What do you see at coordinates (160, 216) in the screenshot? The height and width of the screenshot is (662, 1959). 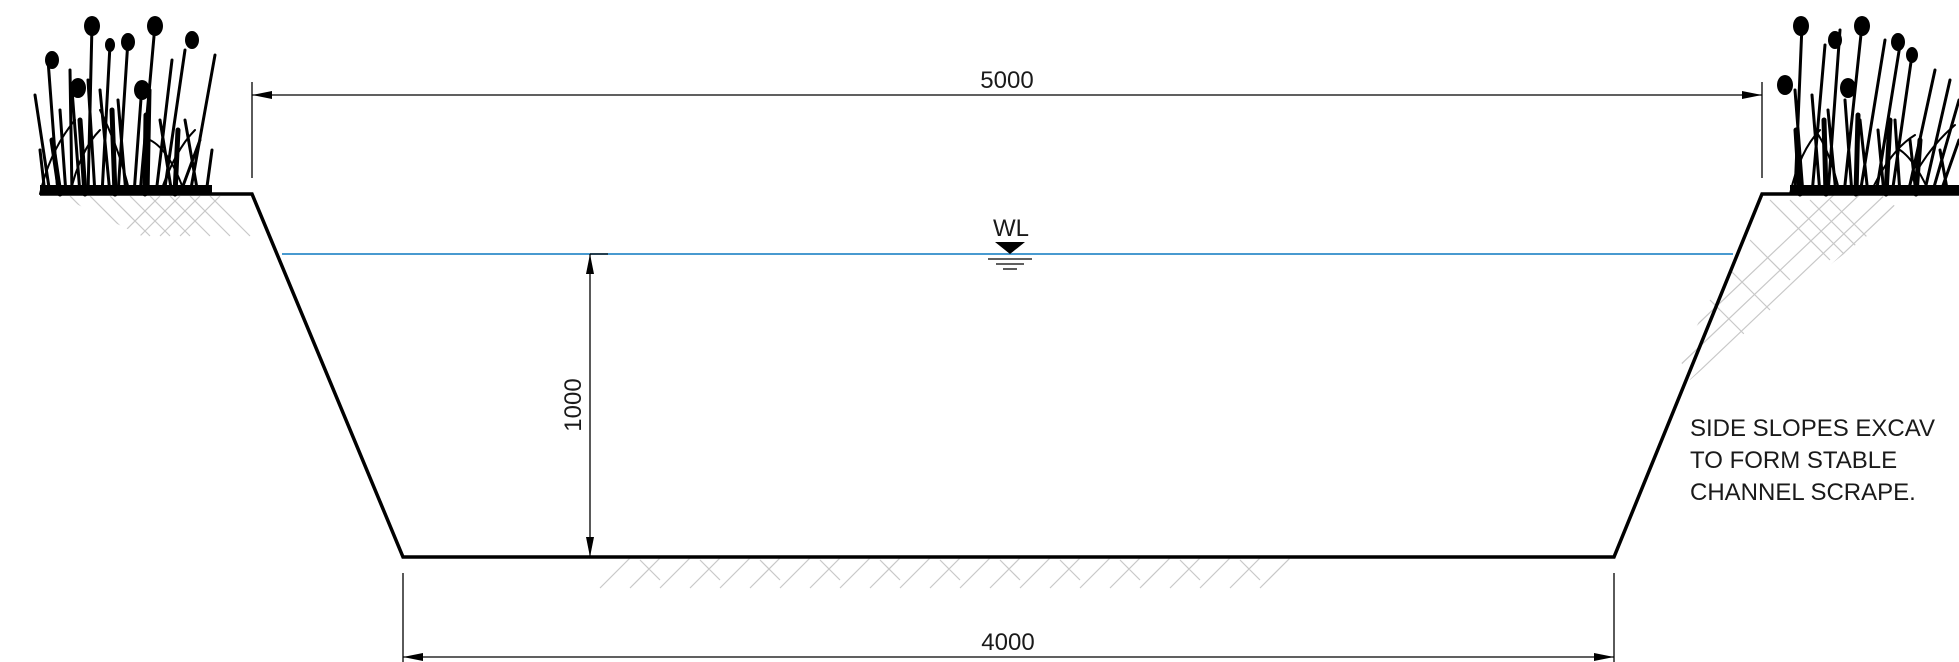 I see `left-bank-hatch` at bounding box center [160, 216].